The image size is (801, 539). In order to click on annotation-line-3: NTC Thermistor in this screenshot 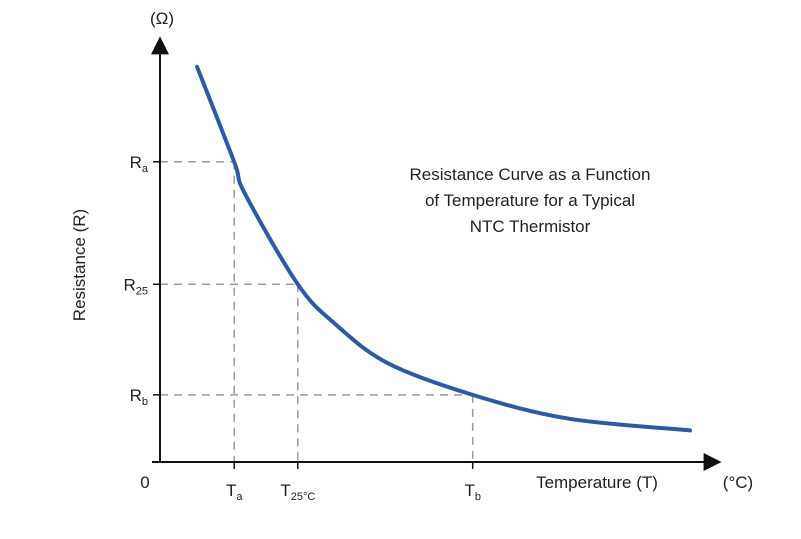, I will do `click(530, 226)`.